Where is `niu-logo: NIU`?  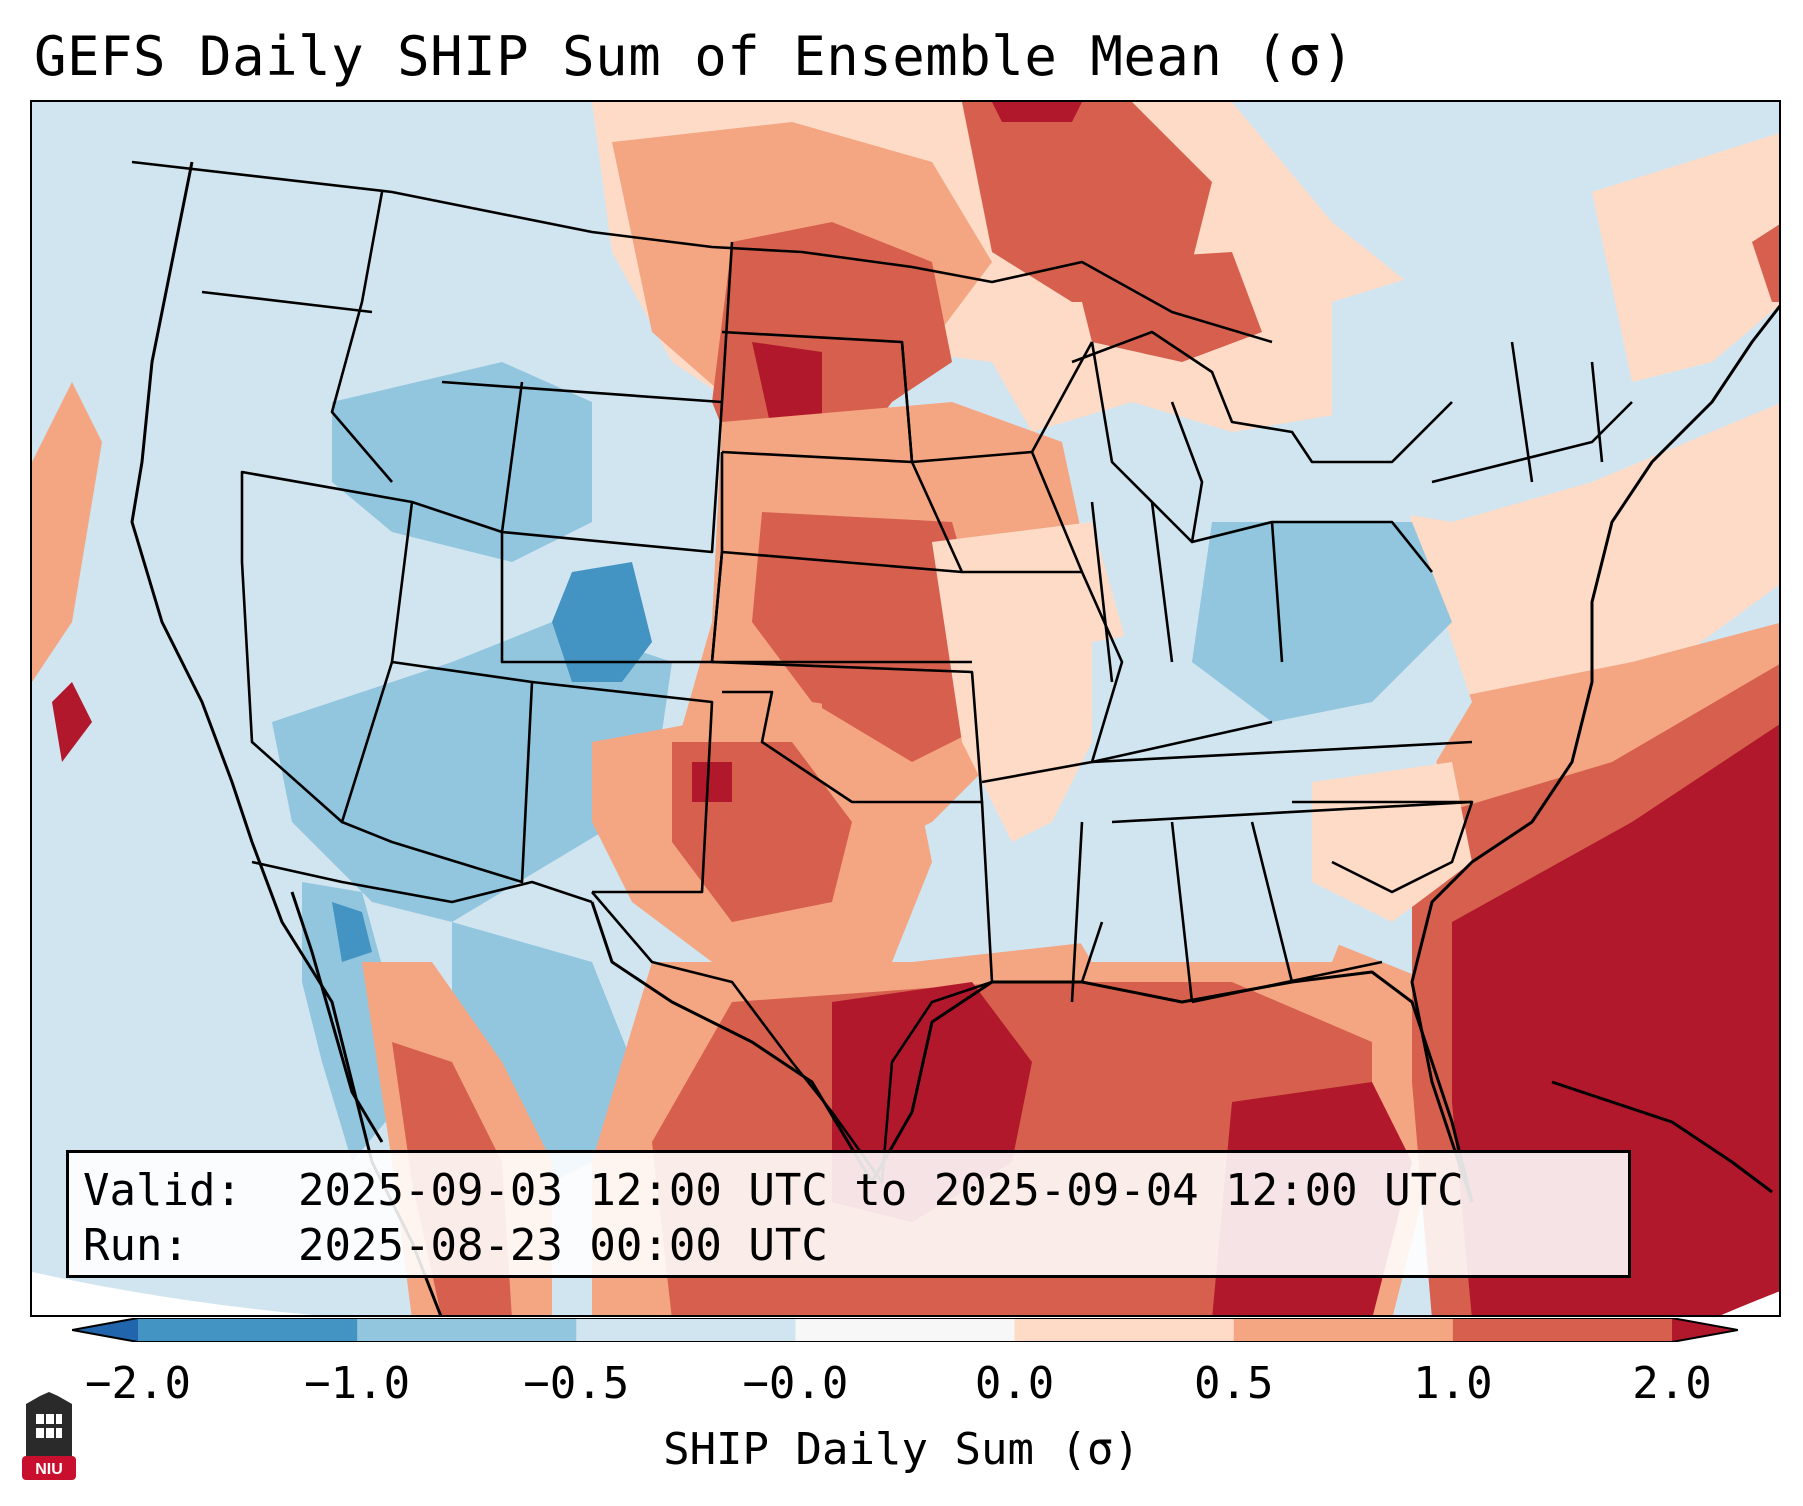
niu-logo: NIU is located at coordinates (49, 1436).